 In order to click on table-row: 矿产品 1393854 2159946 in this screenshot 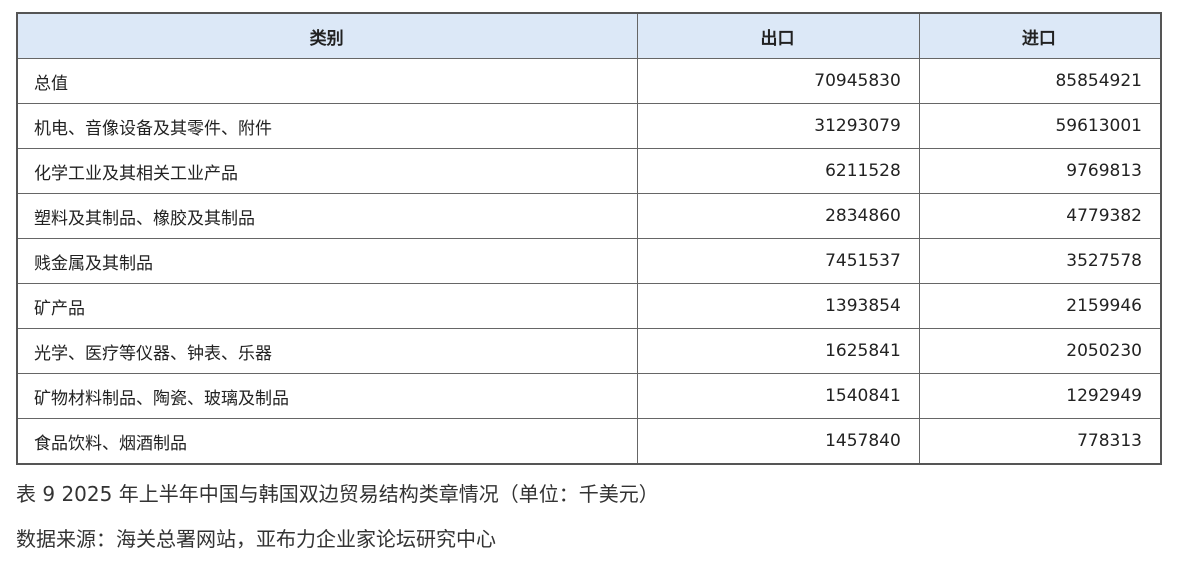, I will do `click(589, 306)`.